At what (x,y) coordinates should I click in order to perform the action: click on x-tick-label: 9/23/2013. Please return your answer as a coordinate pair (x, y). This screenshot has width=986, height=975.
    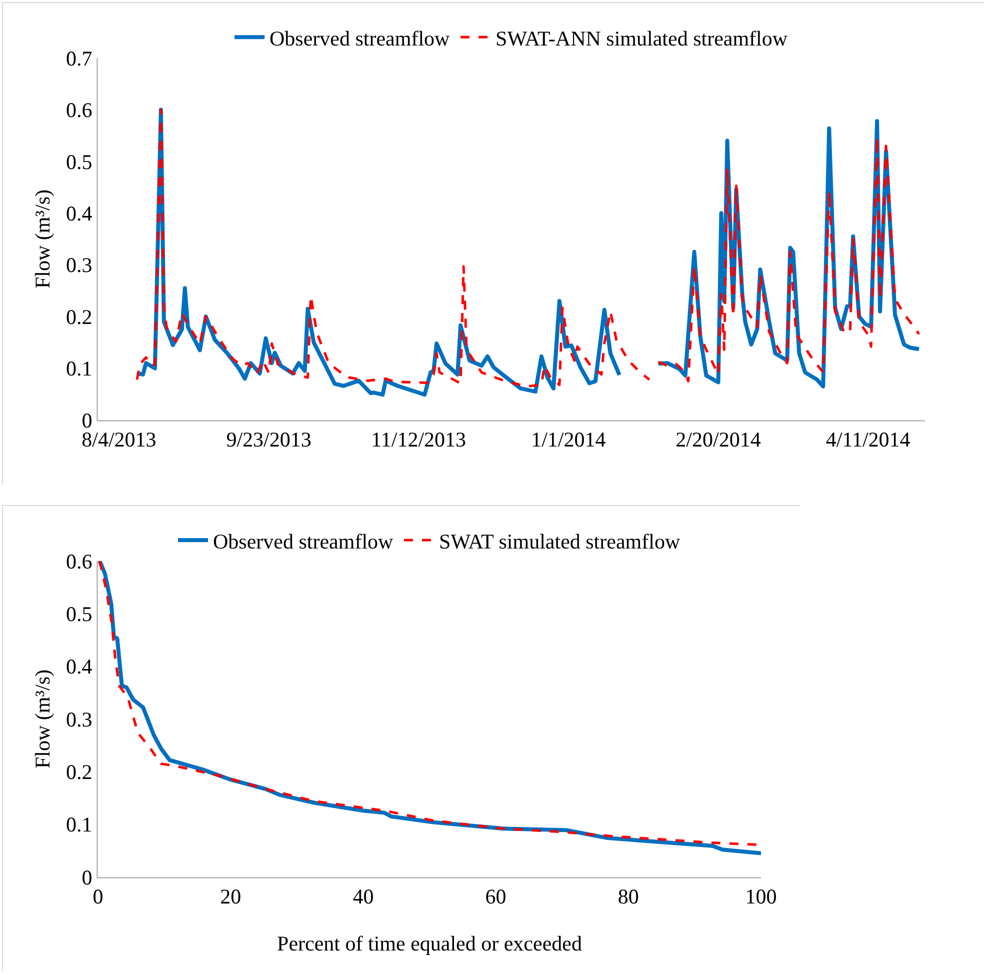
    Looking at the image, I should click on (269, 440).